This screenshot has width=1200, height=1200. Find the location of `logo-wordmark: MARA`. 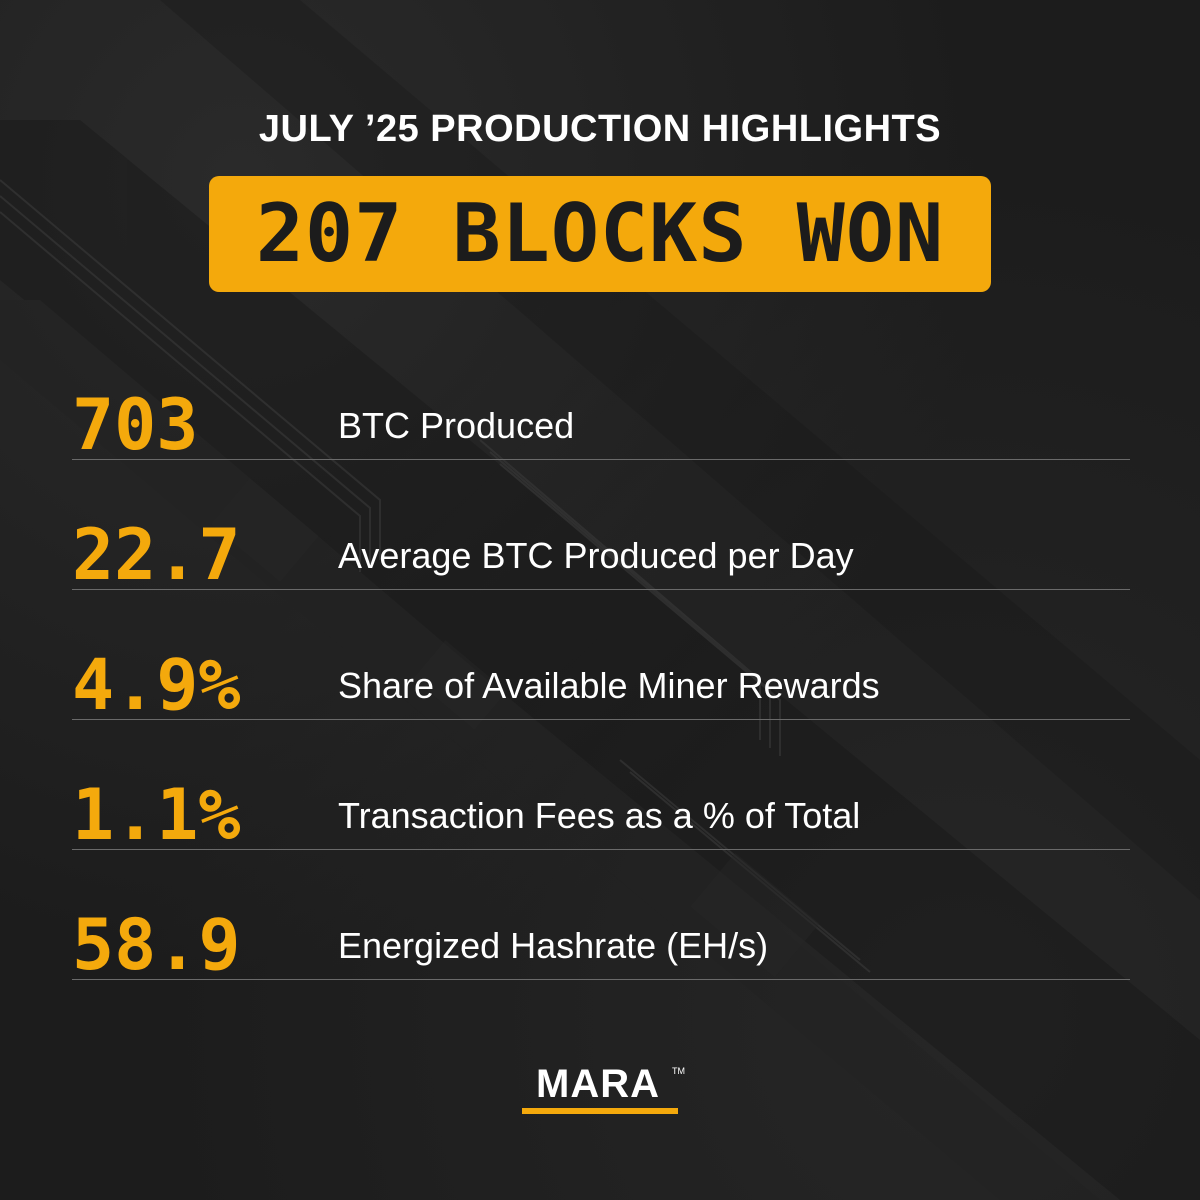

logo-wordmark: MARA is located at coordinates (598, 1084).